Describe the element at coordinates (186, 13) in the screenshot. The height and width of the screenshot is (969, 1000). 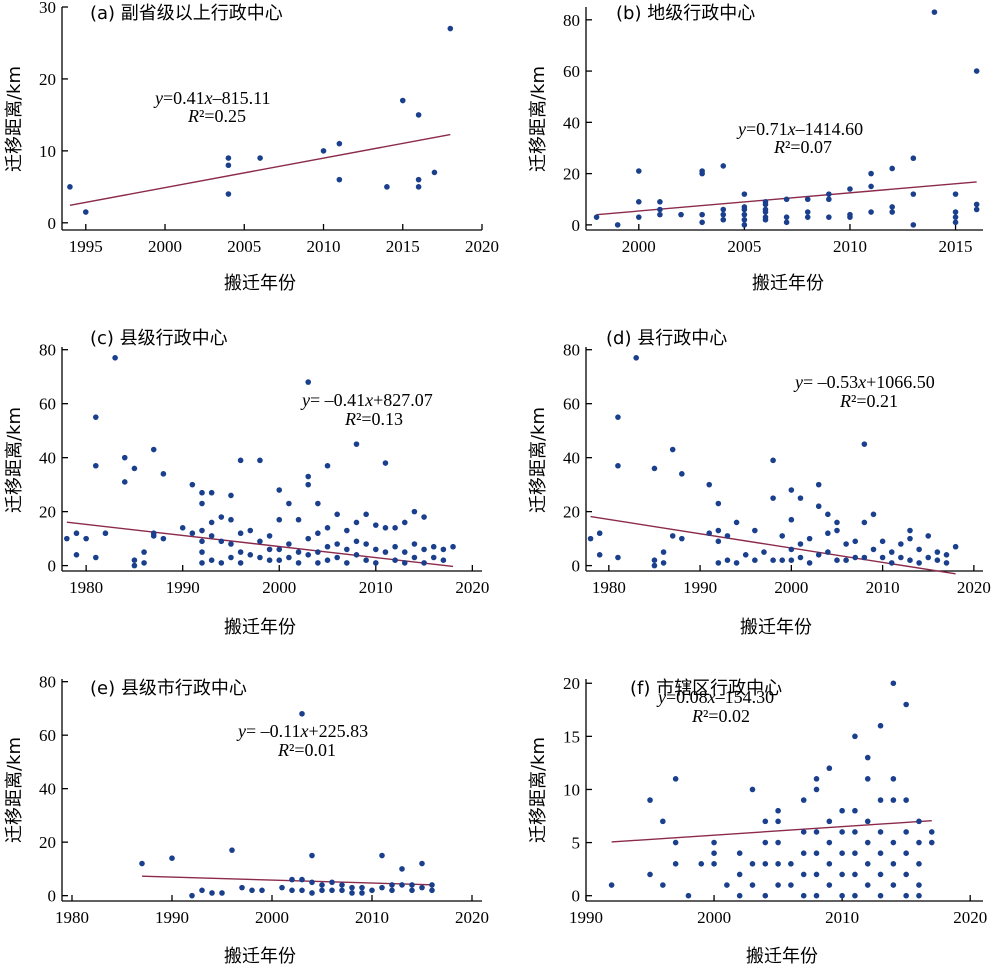
I see `panel-title: (a) 副省级以上行政中心` at that location.